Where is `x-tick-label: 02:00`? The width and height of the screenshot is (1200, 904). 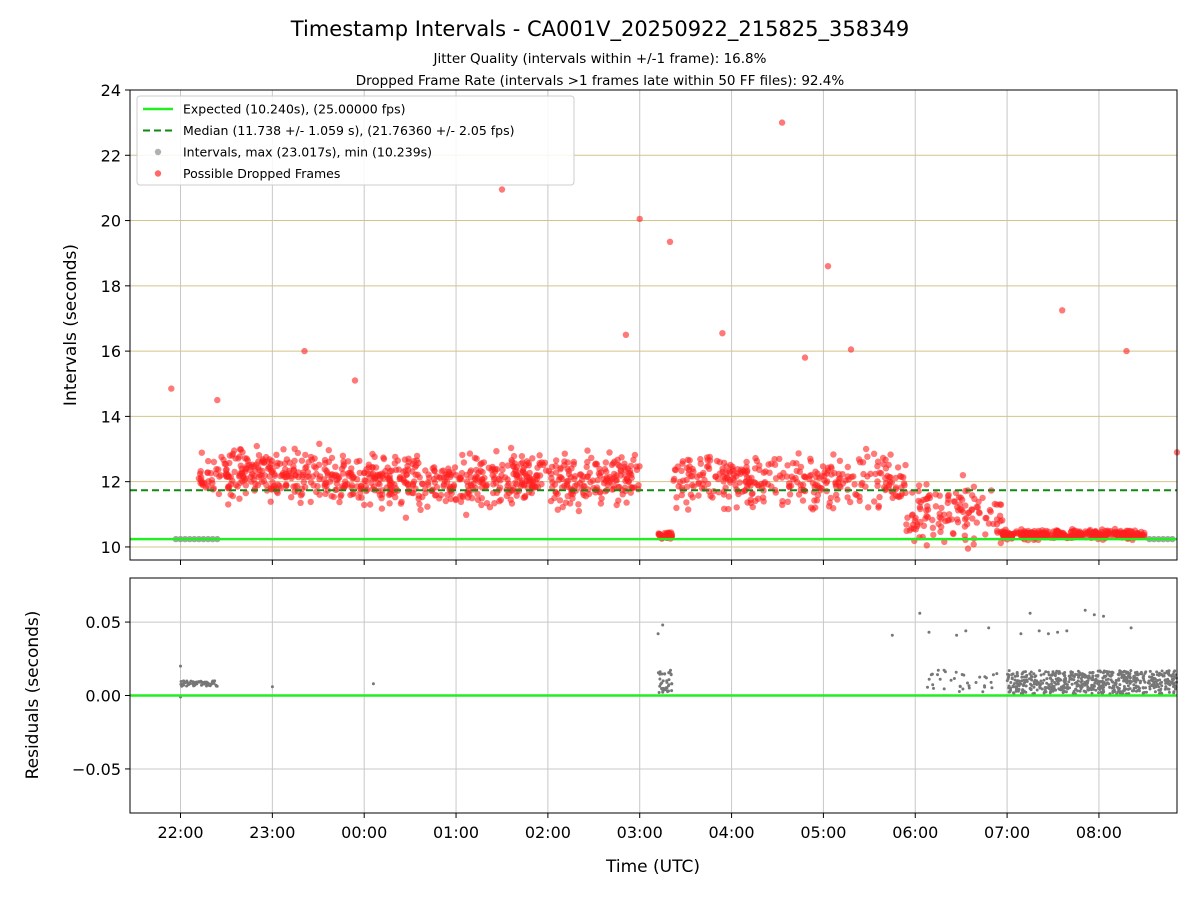 x-tick-label: 02:00 is located at coordinates (548, 832).